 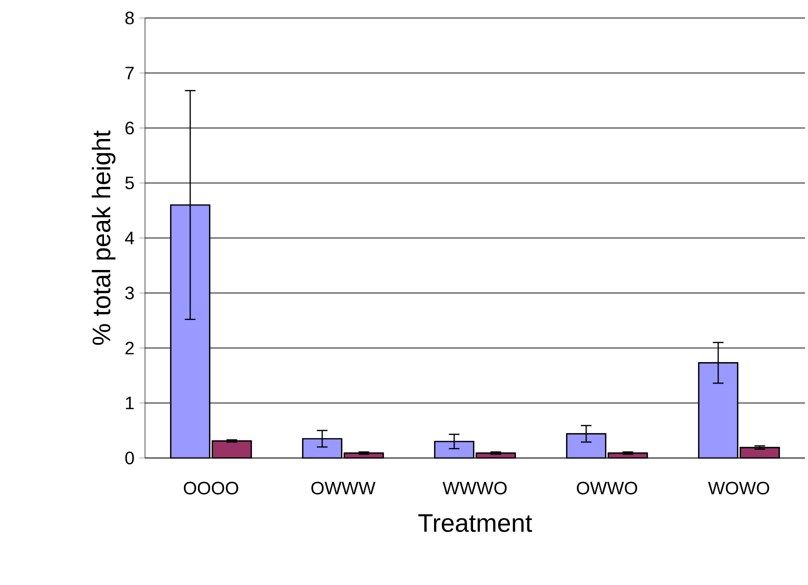 What do you see at coordinates (129, 348) in the screenshot?
I see `y-tick-label: 2` at bounding box center [129, 348].